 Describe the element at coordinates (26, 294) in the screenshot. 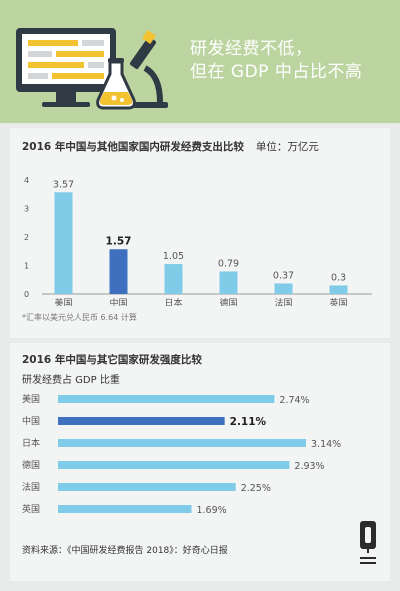

I see `y-tick-label: 0` at that location.